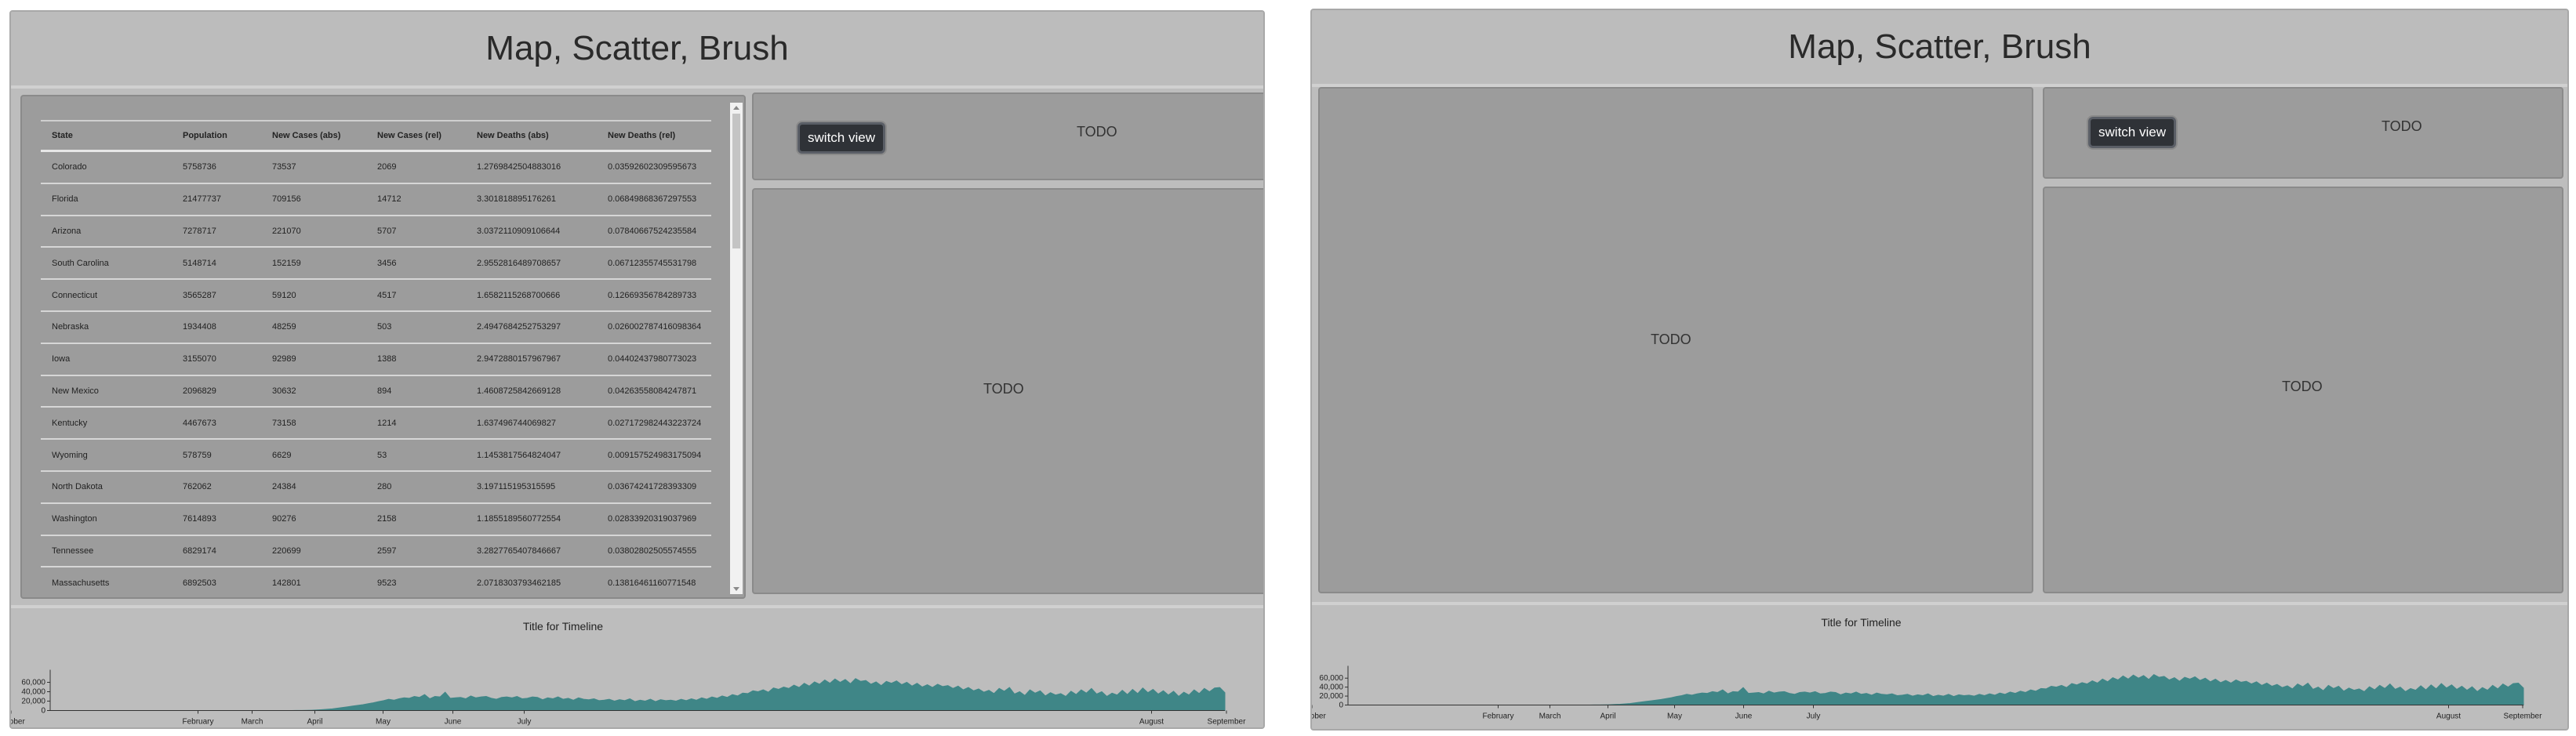 The width and height of the screenshot is (2576, 736). Describe the element at coordinates (1003, 389) in the screenshot. I see `scatter-todo-text: TODO` at that location.